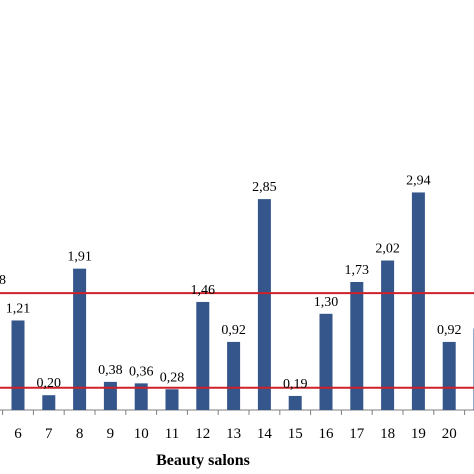 Image resolution: width=474 pixels, height=474 pixels. Describe the element at coordinates (141, 434) in the screenshot. I see `x-tick-label-10: 10` at that location.